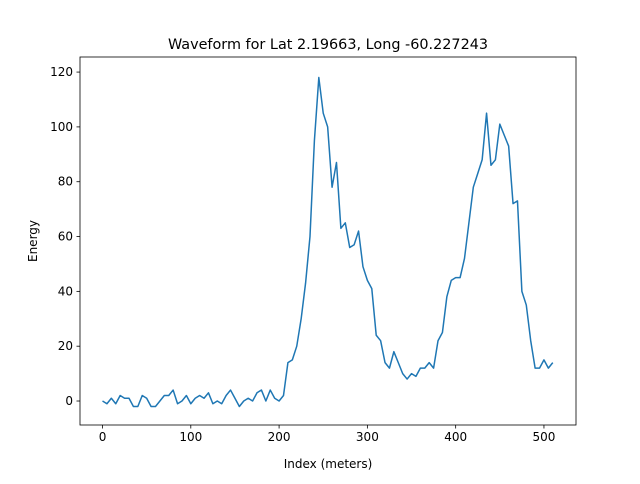  I want to click on y-tick-label: 60, so click(65, 237).